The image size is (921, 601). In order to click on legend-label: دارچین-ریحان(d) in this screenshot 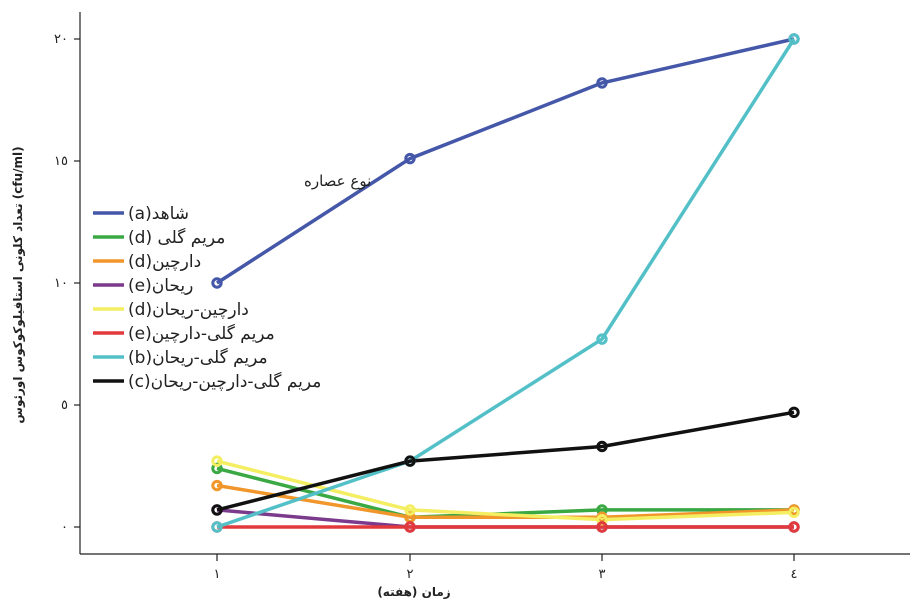, I will do `click(188, 310)`.